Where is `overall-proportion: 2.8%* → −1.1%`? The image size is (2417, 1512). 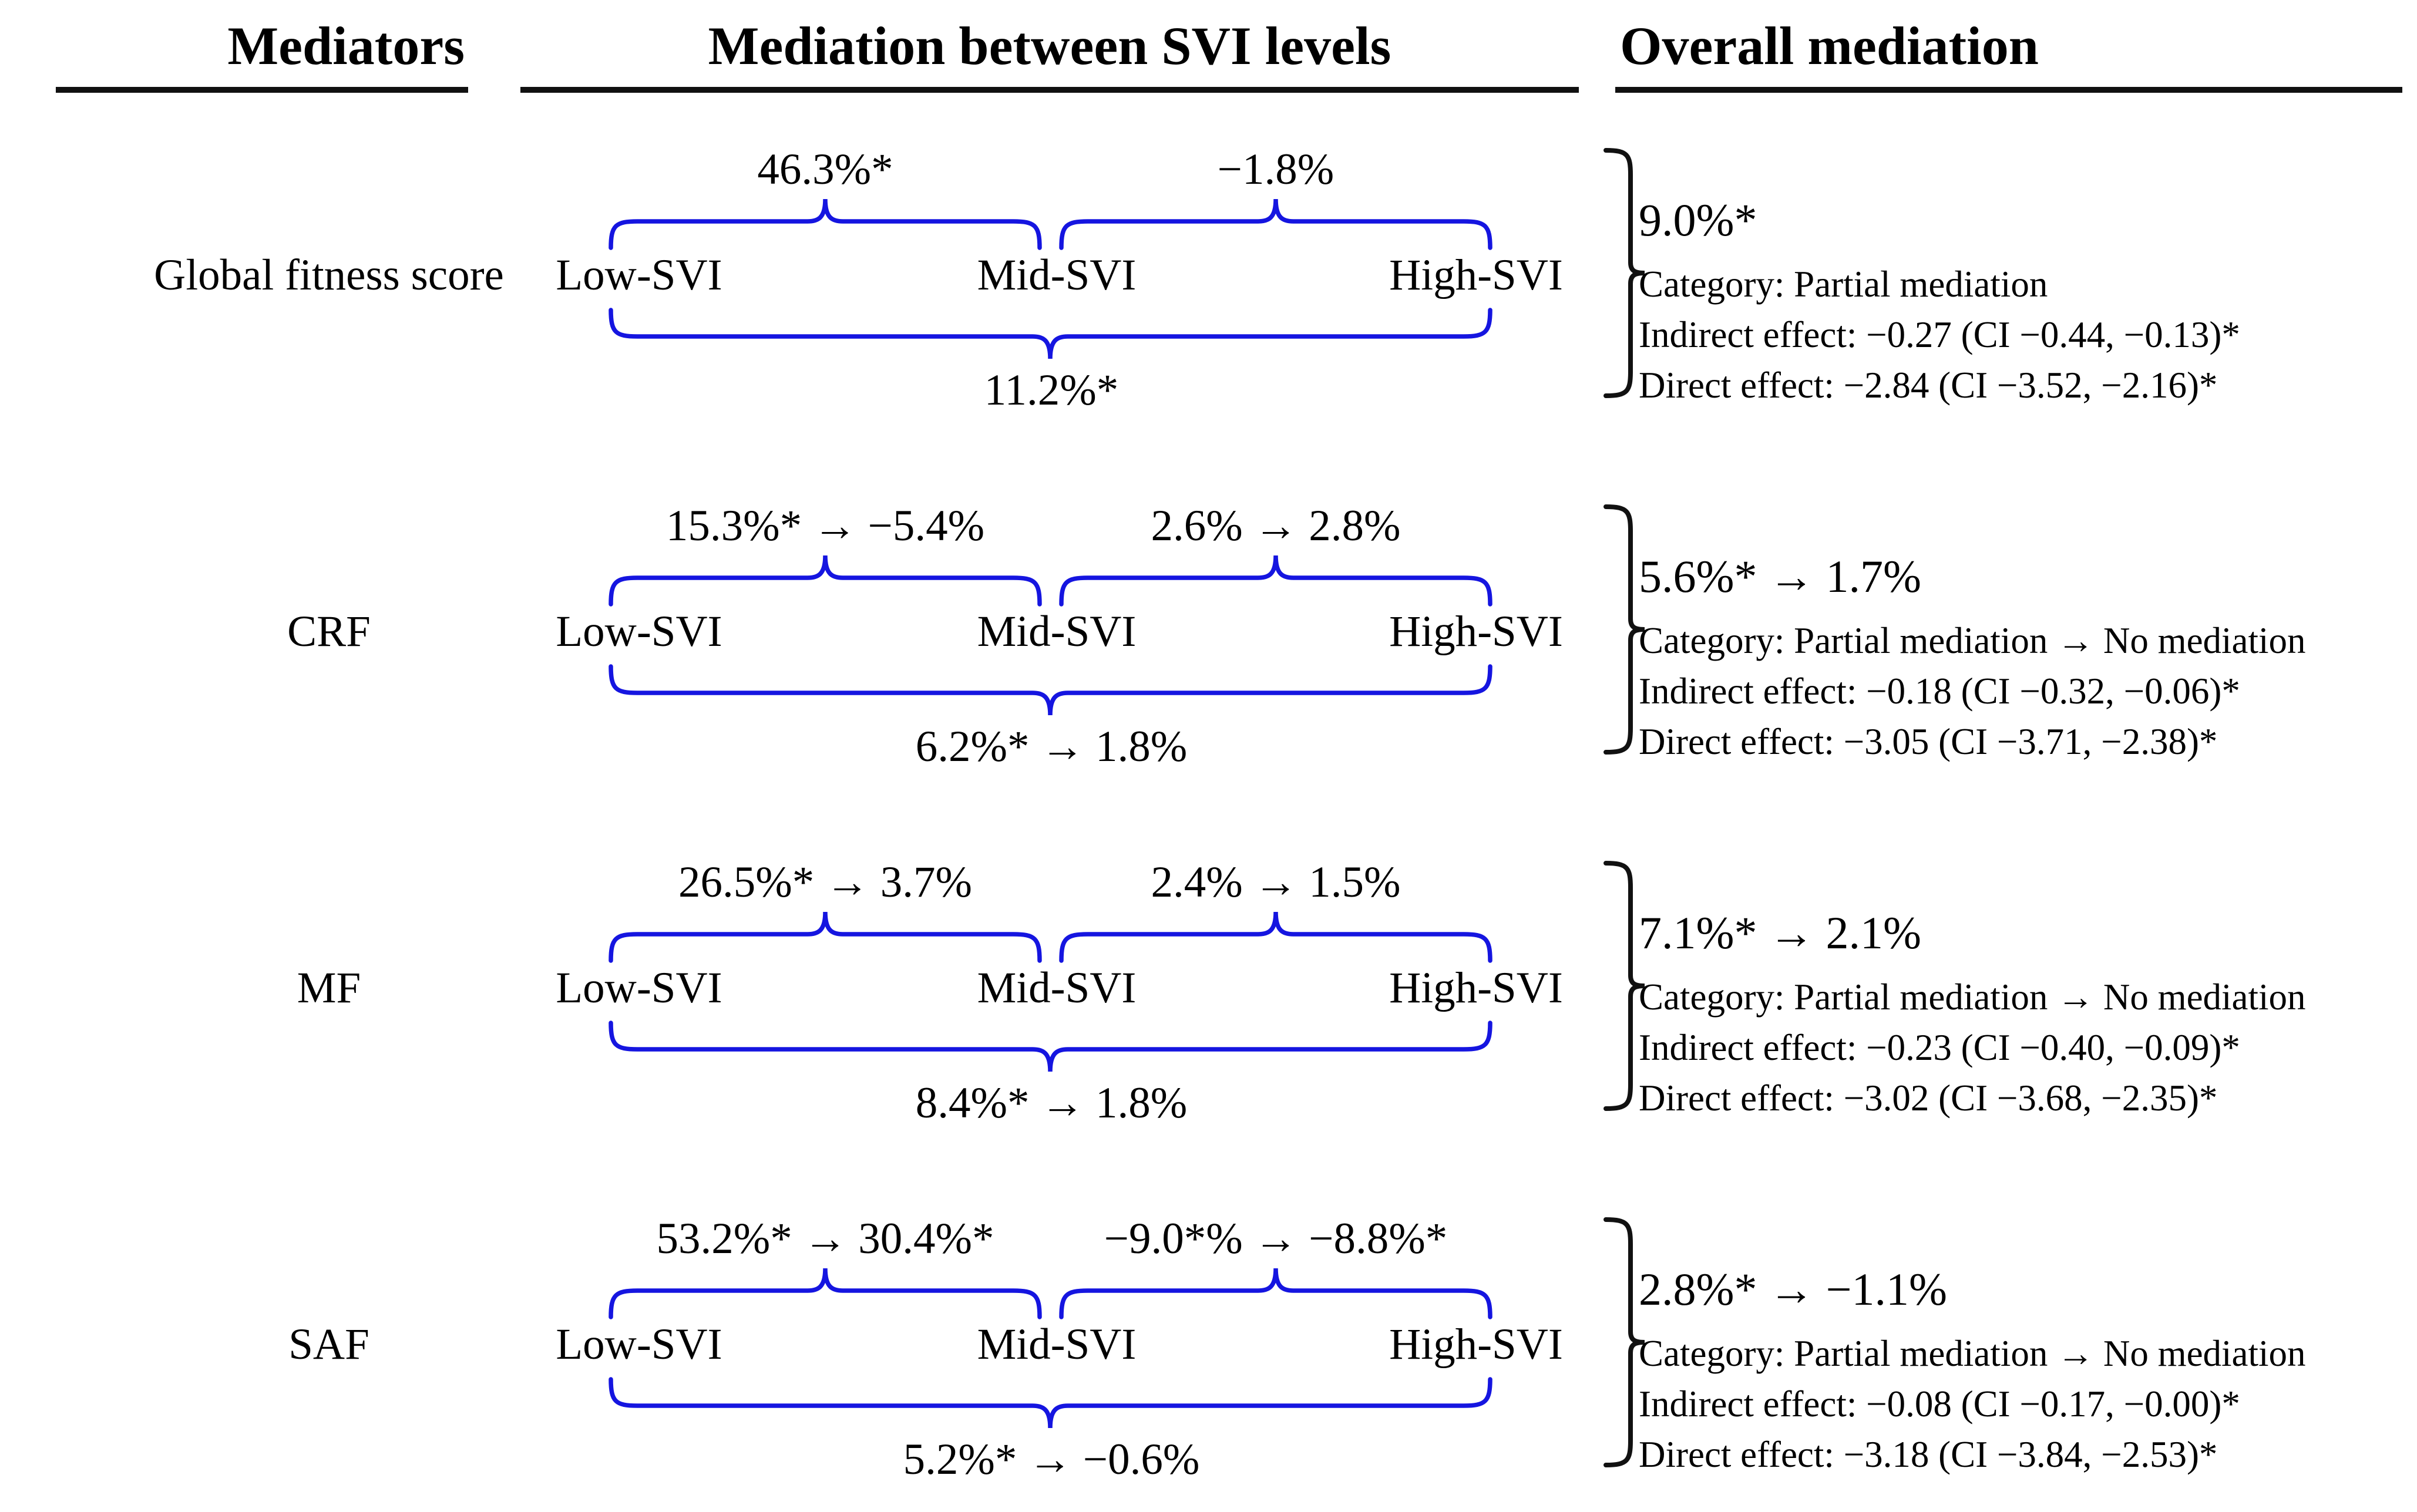 overall-proportion: 2.8%* → −1.1% is located at coordinates (1793, 1289).